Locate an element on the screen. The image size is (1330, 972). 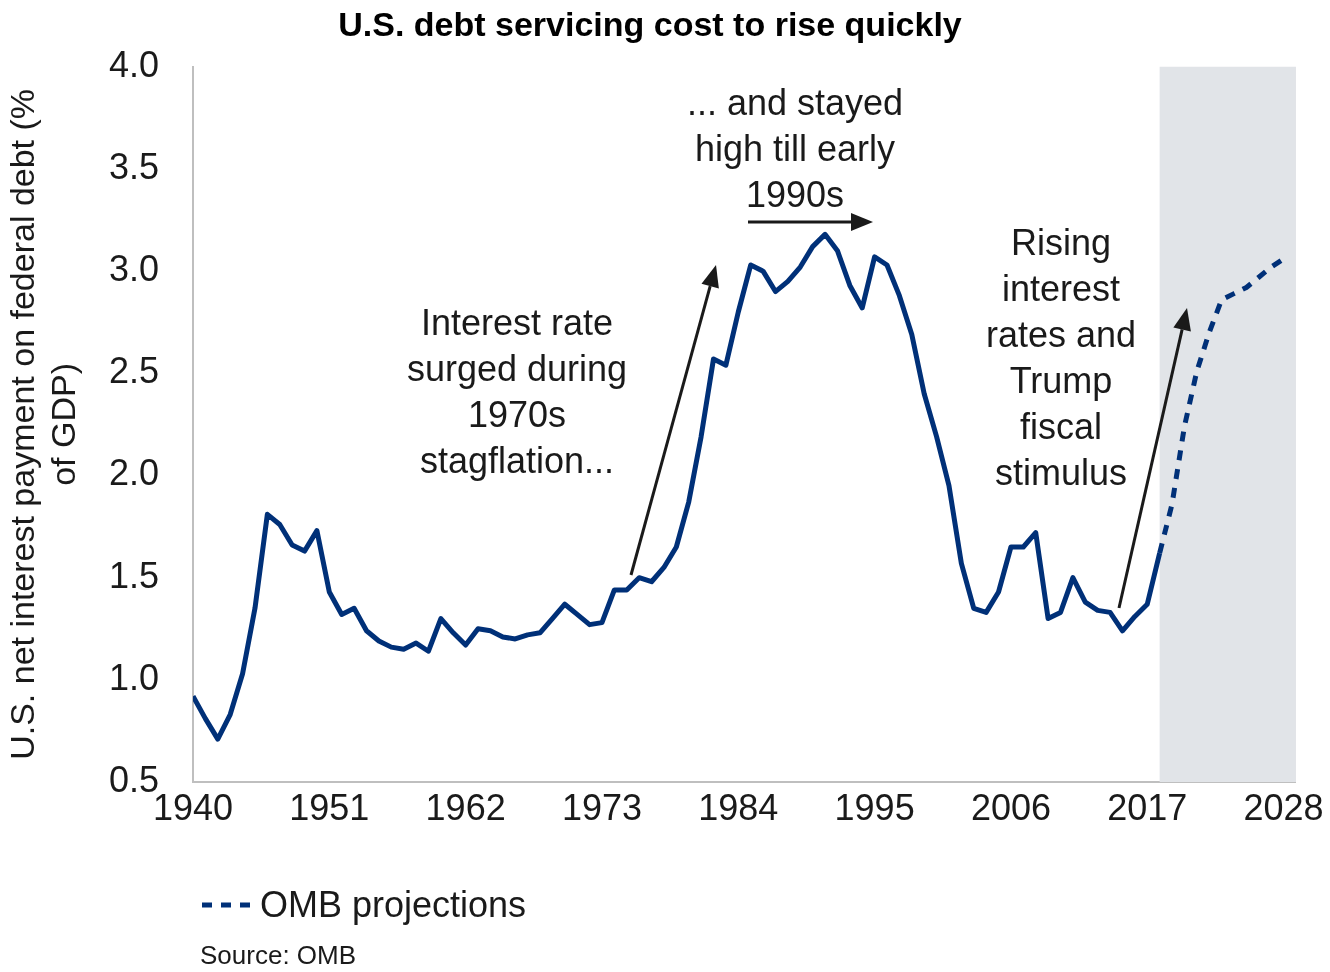
y-tick-label: 1.0 is located at coordinates (133, 677).